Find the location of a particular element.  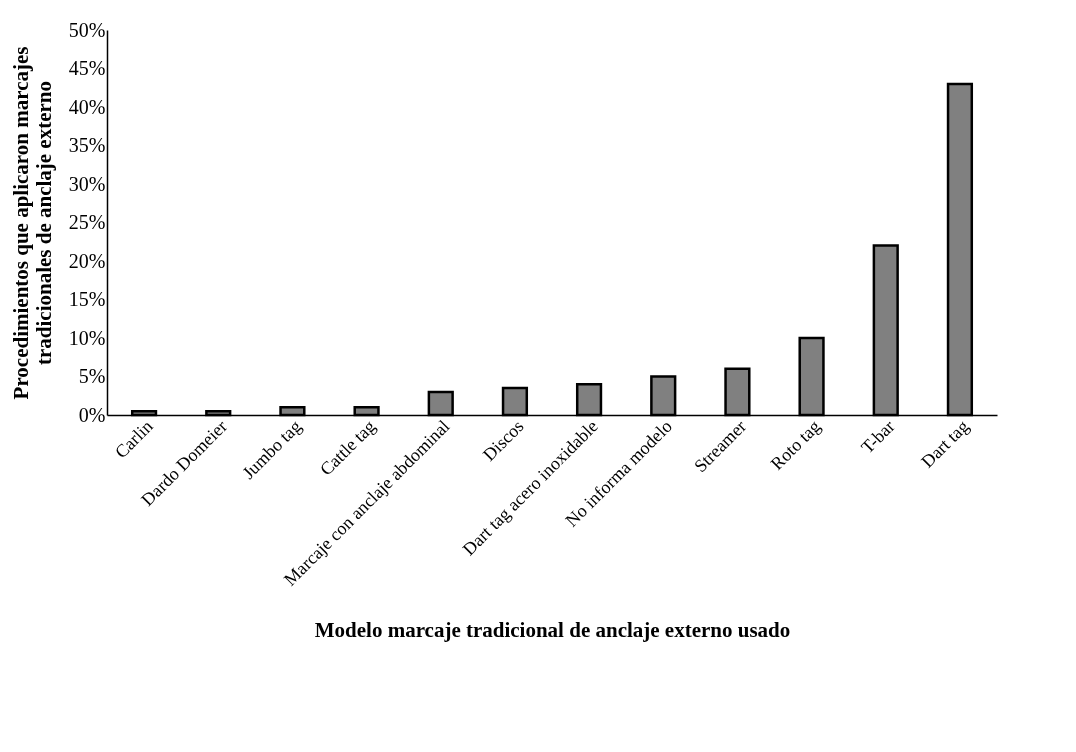

y-tick-label: 0% is located at coordinates (92, 414).